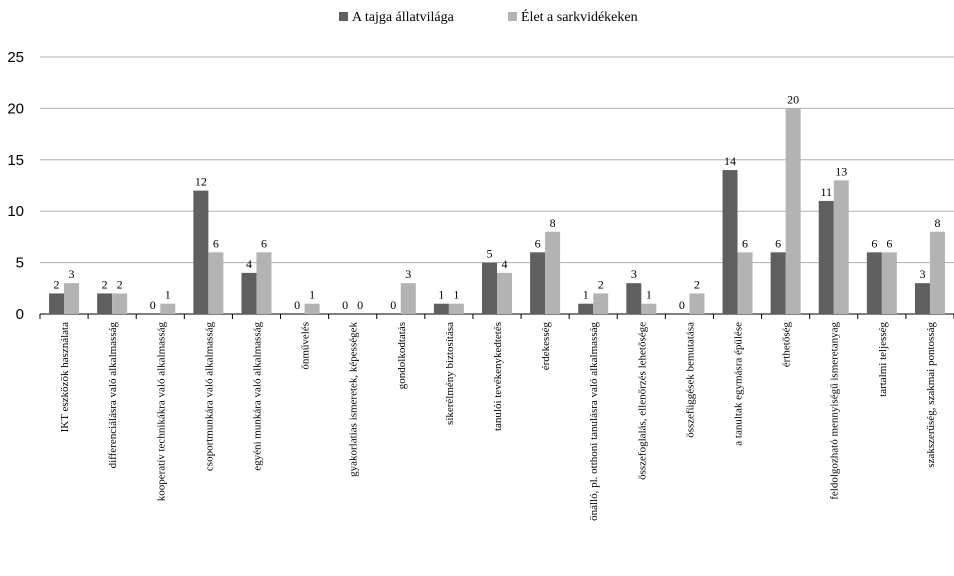 This screenshot has width=954, height=576. What do you see at coordinates (354, 399) in the screenshot?
I see `category-label: gyakorlatias ismeretek, képességek` at bounding box center [354, 399].